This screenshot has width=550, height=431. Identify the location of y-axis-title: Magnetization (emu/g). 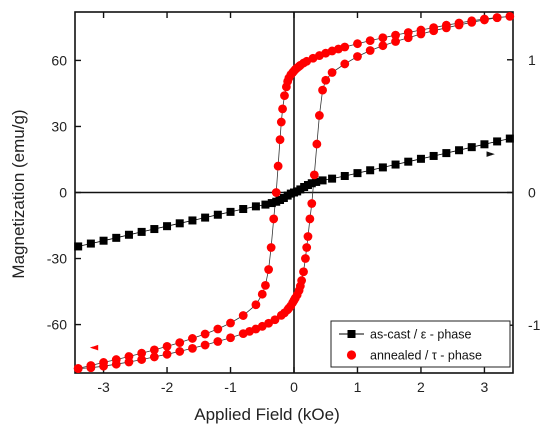
(18, 193).